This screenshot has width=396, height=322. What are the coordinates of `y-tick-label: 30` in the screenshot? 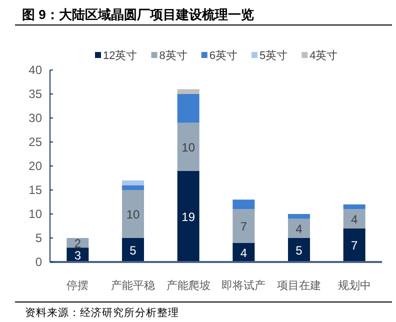 It's located at (35, 118).